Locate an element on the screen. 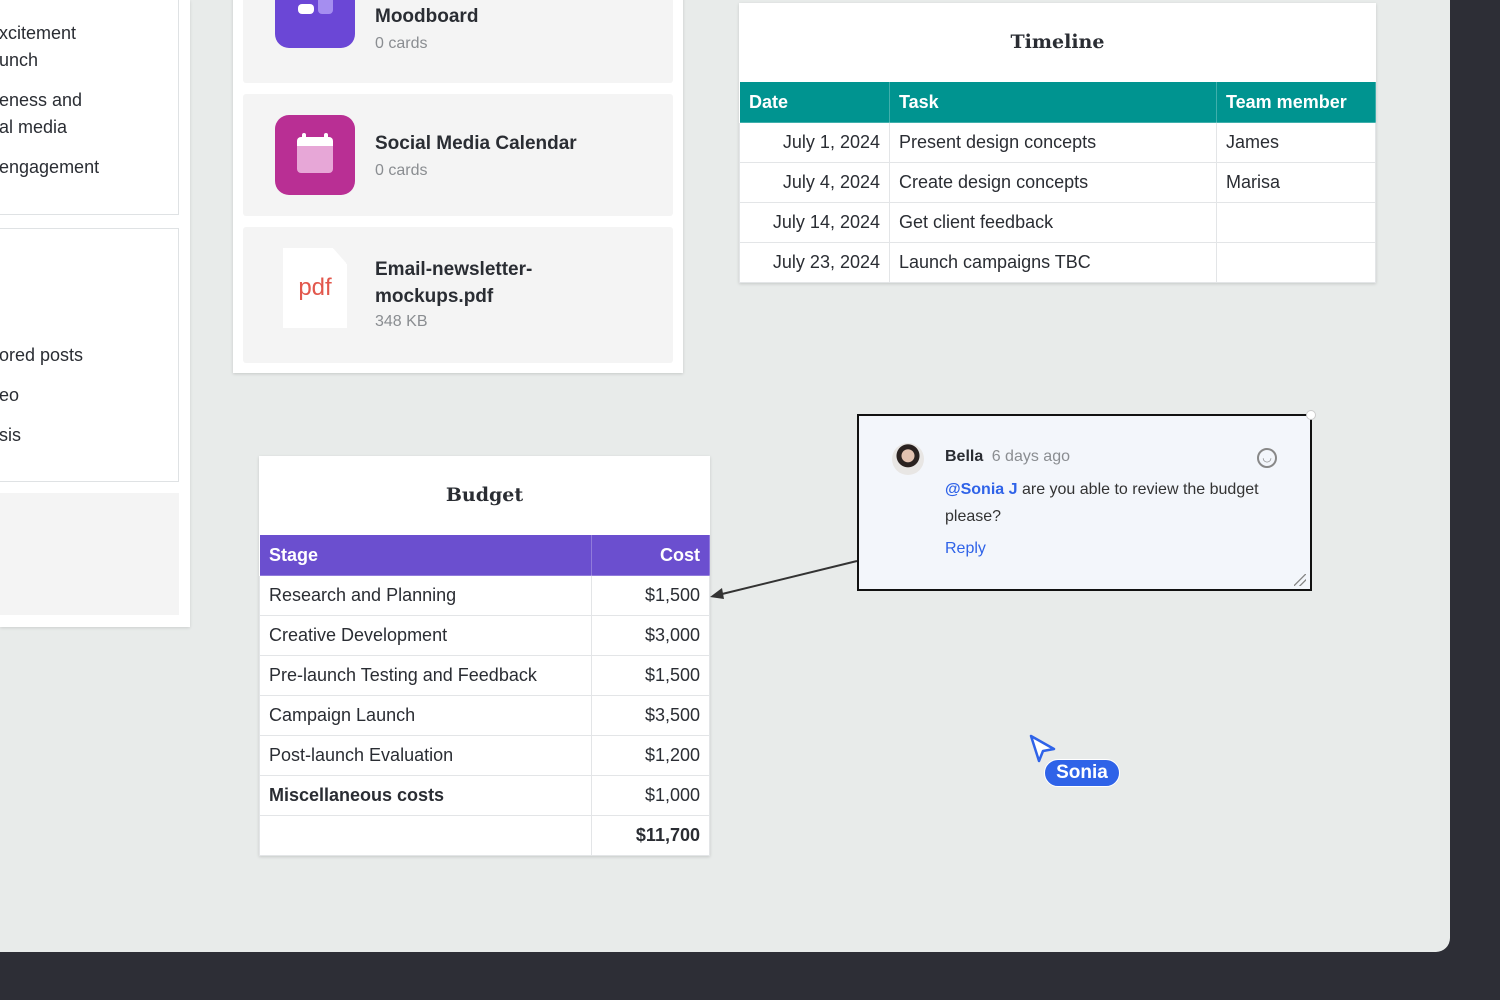 This screenshot has width=1500, height=1000. table-cell: Marisa is located at coordinates (1296, 182).